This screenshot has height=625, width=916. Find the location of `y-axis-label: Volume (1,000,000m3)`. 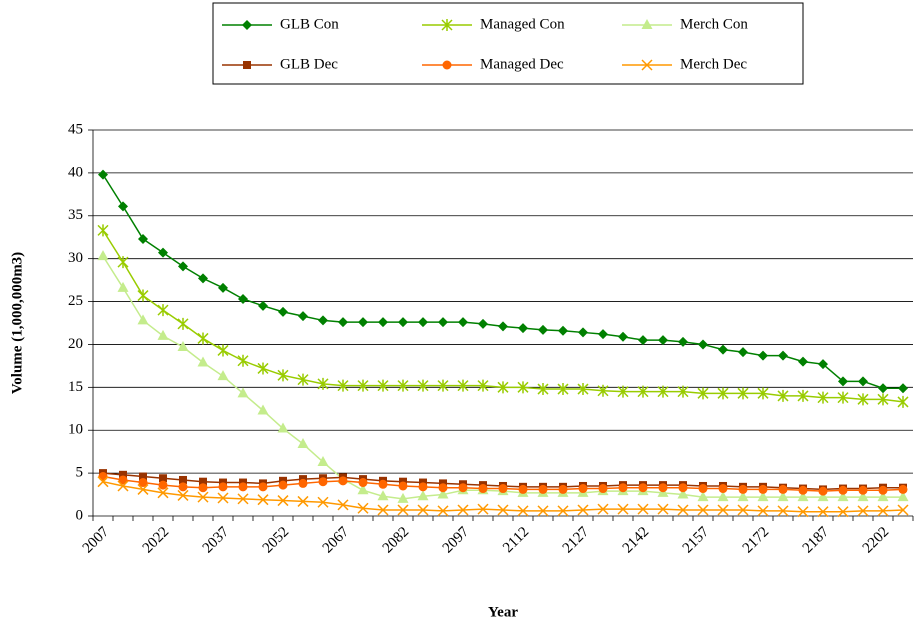

y-axis-label: Volume (1,000,000m3) is located at coordinates (17, 323).